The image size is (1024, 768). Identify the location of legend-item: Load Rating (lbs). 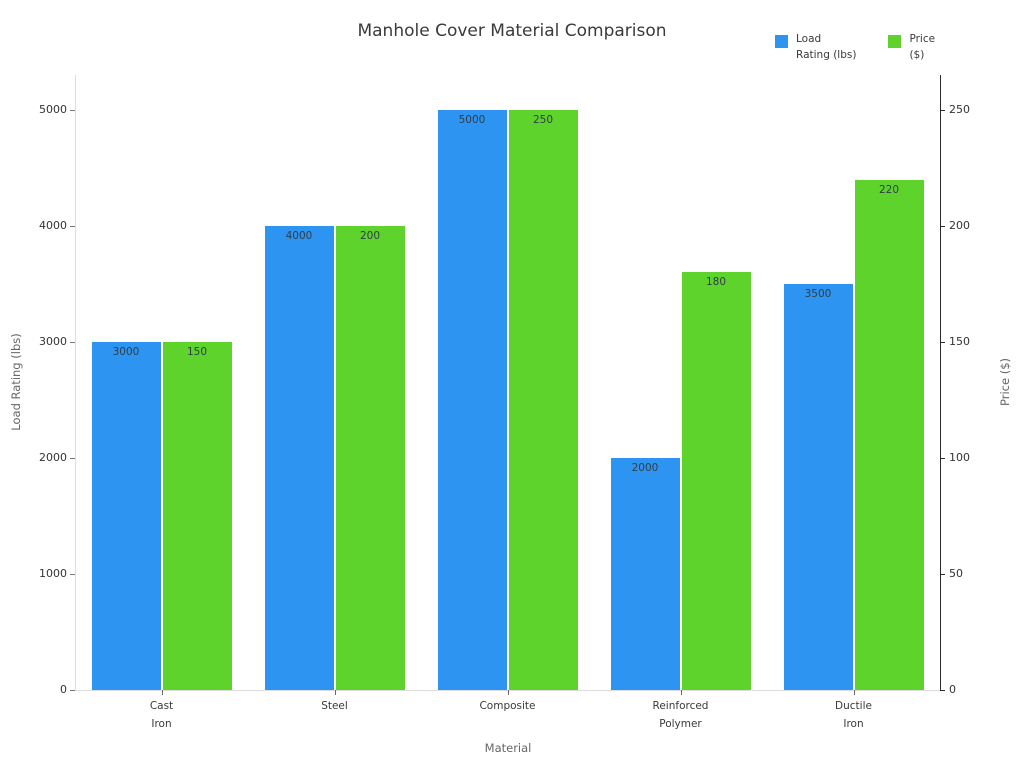
(815, 48).